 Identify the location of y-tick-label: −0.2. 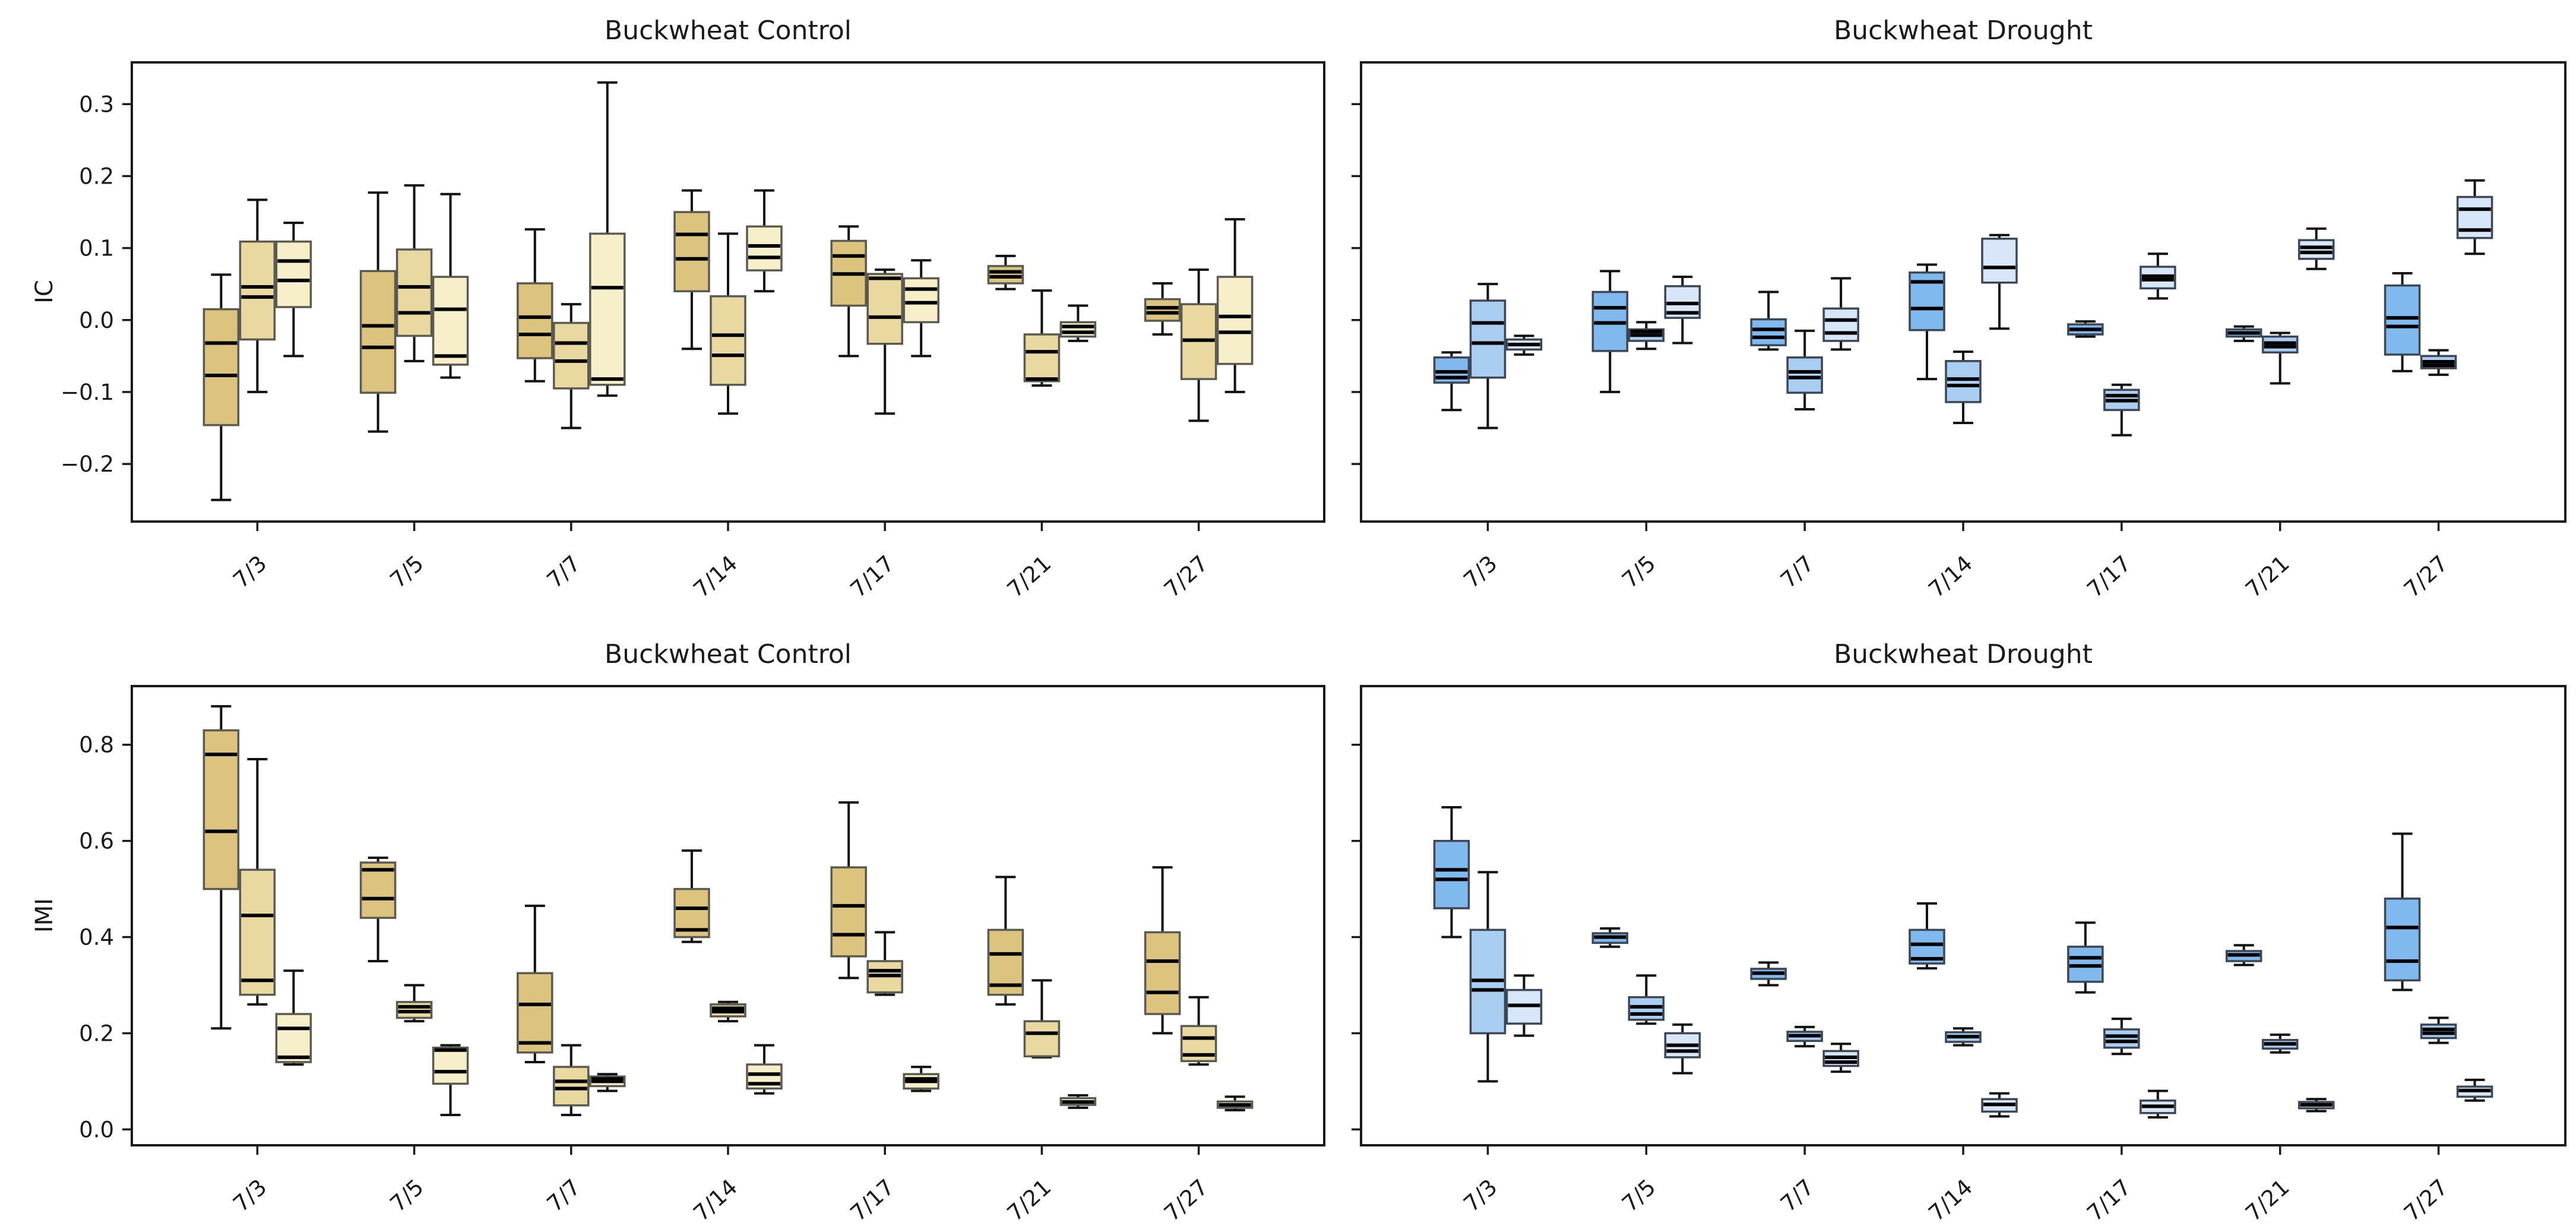
(87, 464).